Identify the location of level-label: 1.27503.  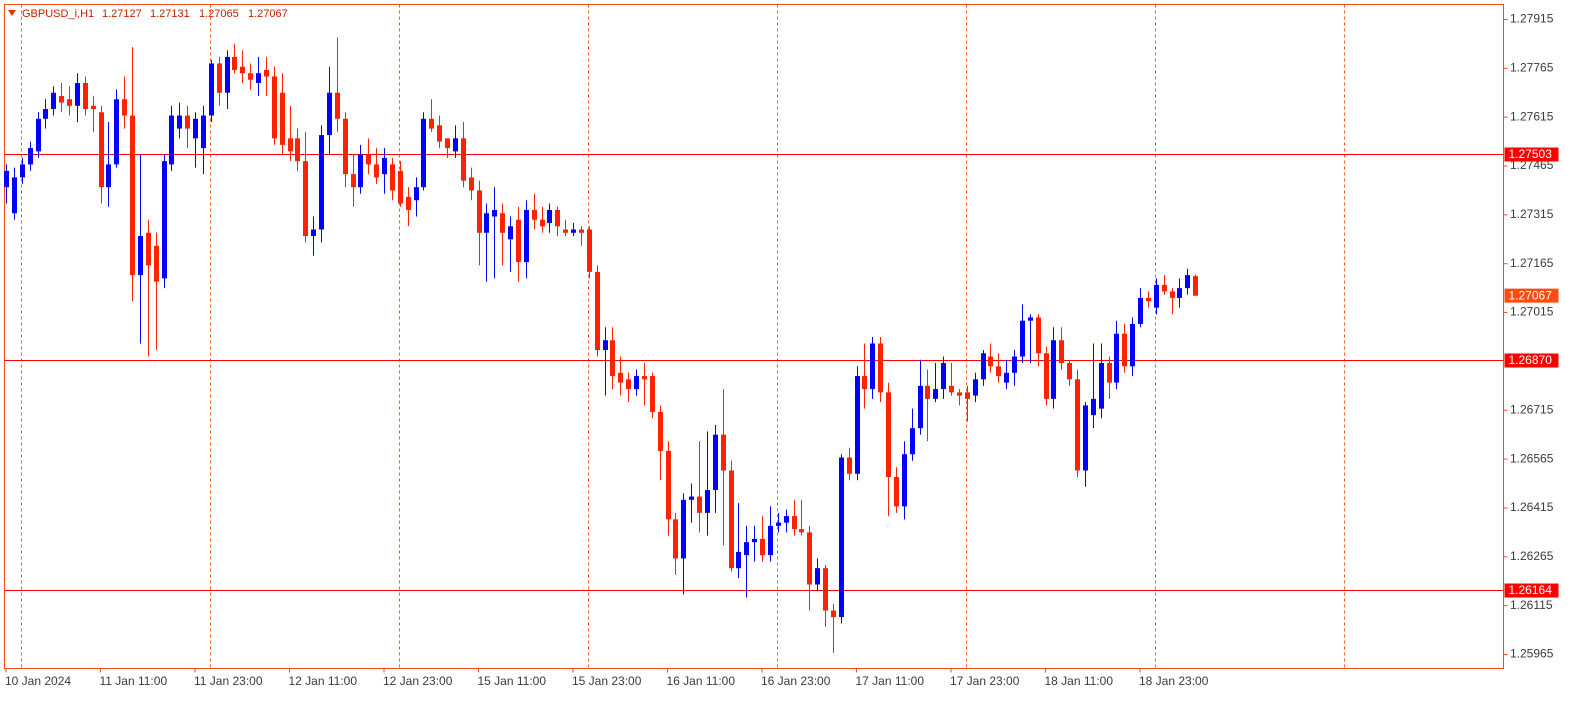
(1531, 154).